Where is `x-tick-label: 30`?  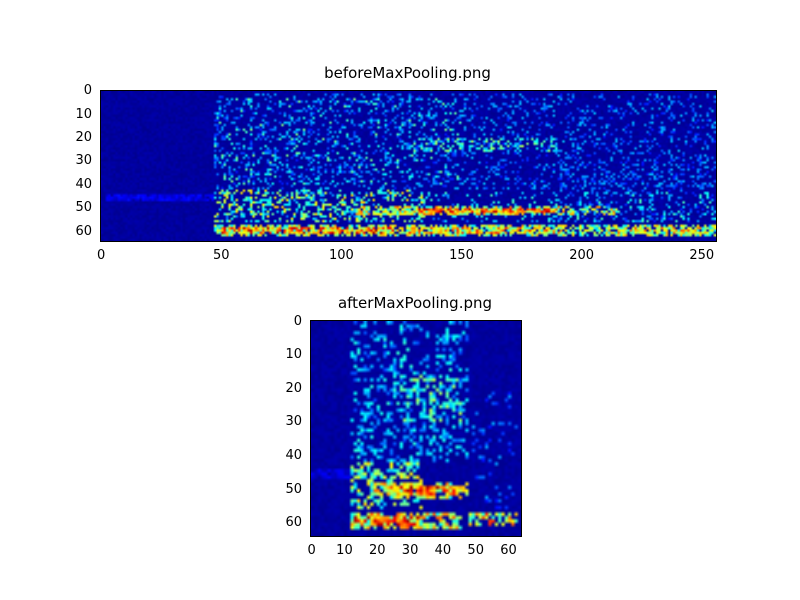
x-tick-label: 30 is located at coordinates (410, 550).